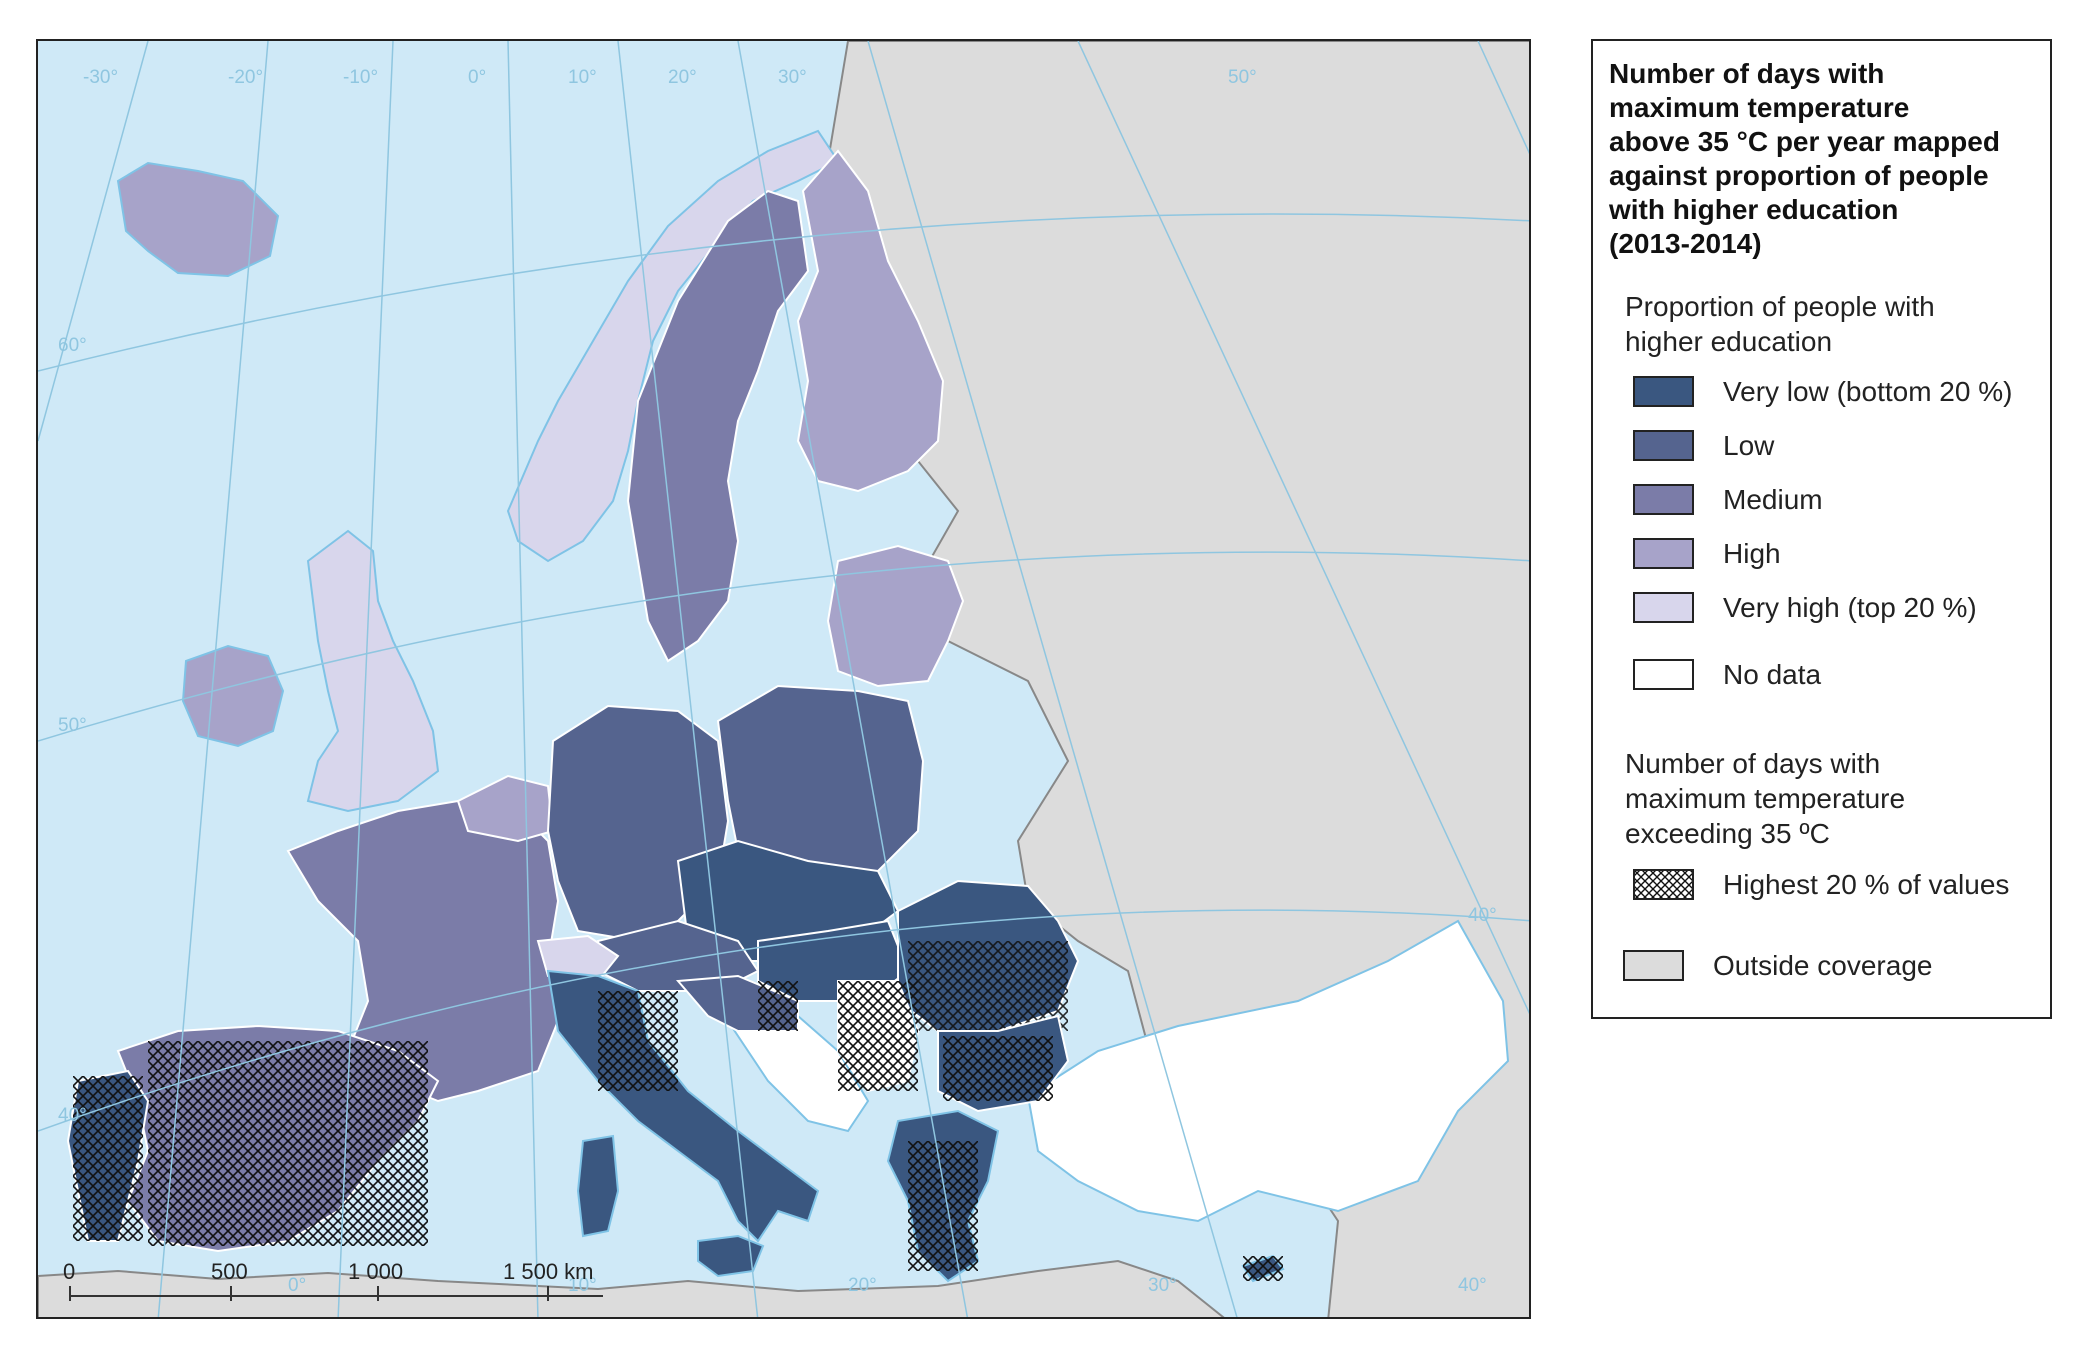 Image resolution: width=2083 pixels, height=1359 pixels. What do you see at coordinates (548, 1271) in the screenshot?
I see `scale-label-1500: 1 500 km` at bounding box center [548, 1271].